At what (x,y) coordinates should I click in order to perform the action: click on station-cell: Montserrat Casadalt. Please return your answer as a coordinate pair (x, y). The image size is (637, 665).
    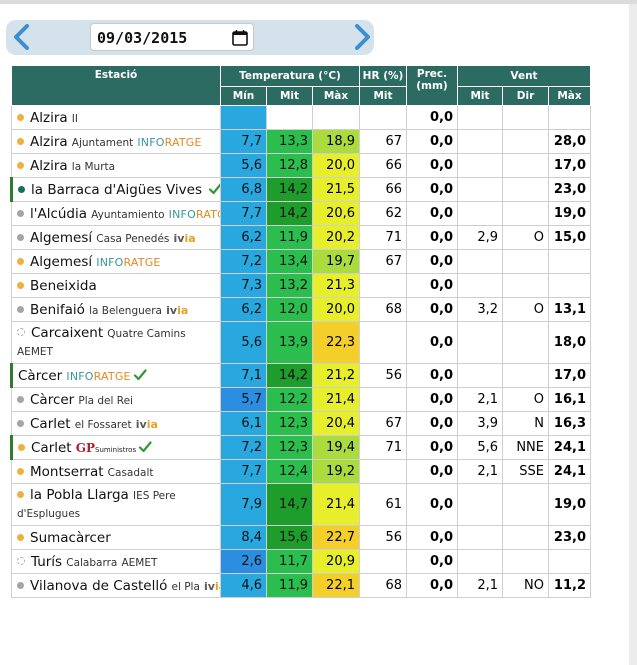
    Looking at the image, I should click on (116, 471).